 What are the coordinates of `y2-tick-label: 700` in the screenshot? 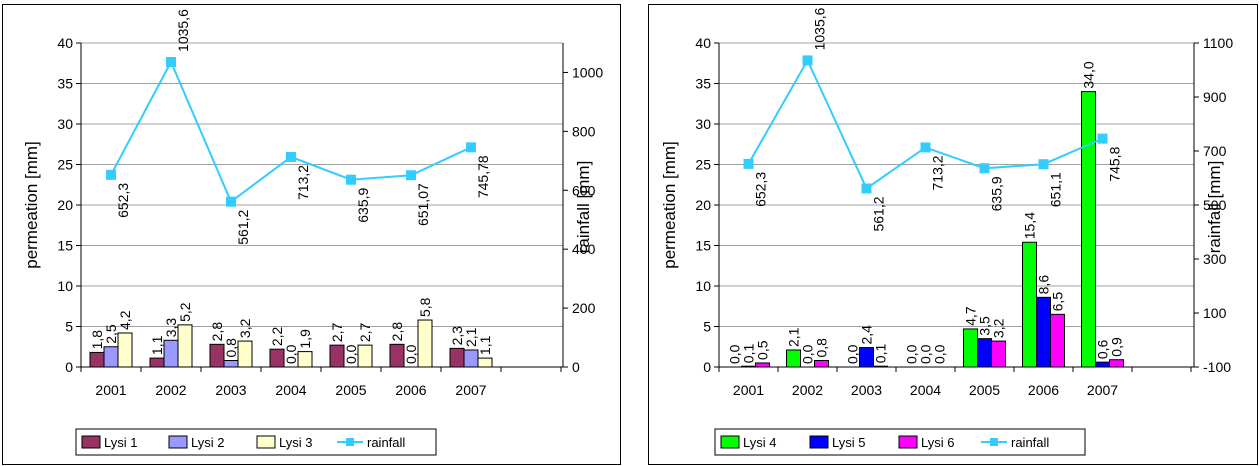 It's located at (1215, 151).